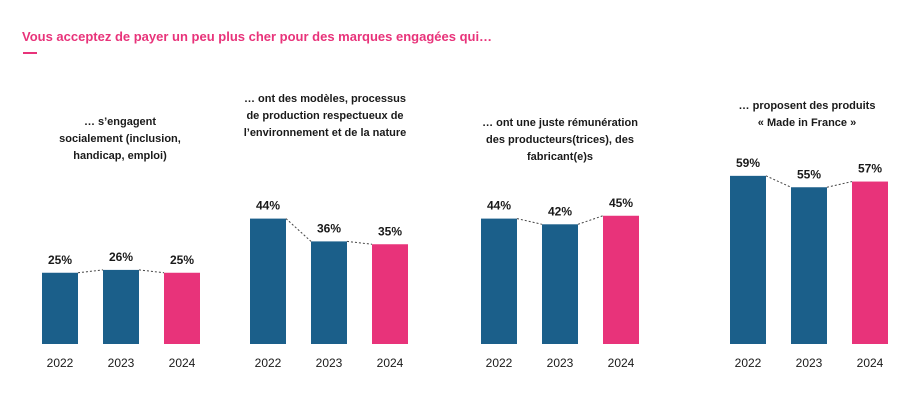  What do you see at coordinates (621, 203) in the screenshot?
I see `value-label-2024: 45%` at bounding box center [621, 203].